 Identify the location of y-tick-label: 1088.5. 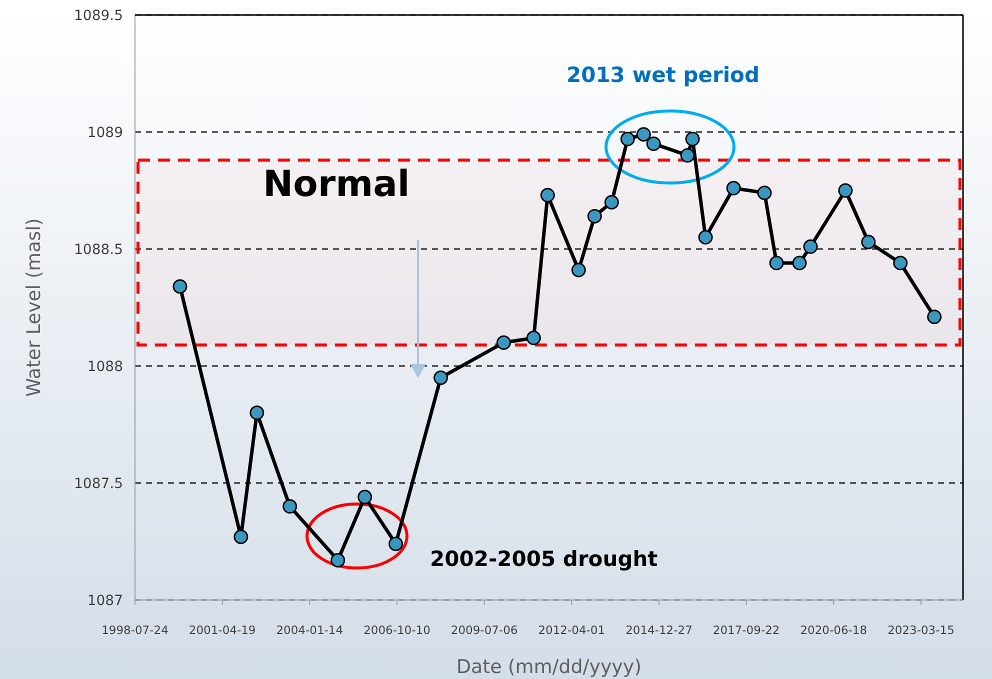
(98, 250).